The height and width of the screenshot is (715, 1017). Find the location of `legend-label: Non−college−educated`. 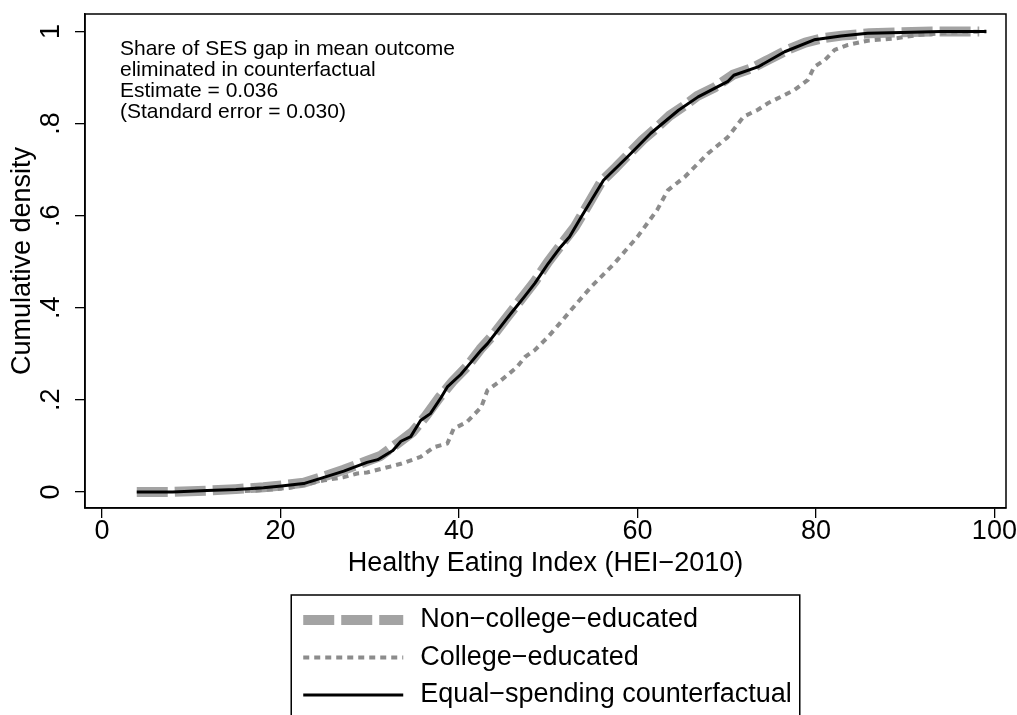

legend-label: Non−college−educated is located at coordinates (559, 618).